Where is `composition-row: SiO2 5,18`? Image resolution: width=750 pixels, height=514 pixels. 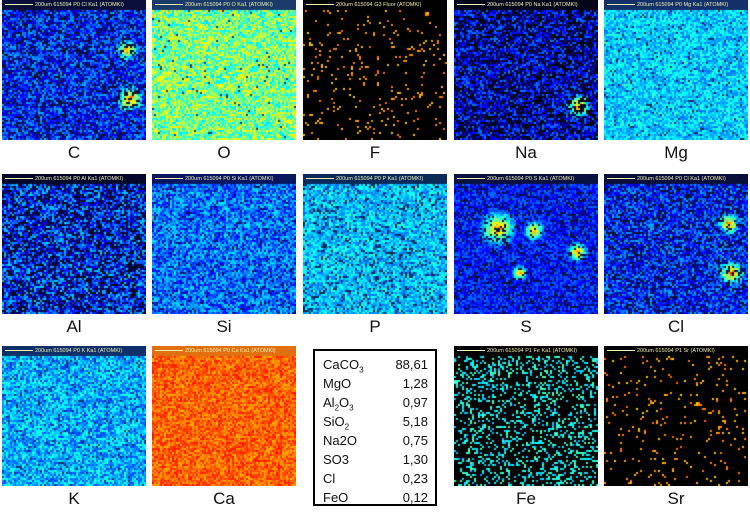
composition-row: SiO2 5,18 is located at coordinates (375, 422).